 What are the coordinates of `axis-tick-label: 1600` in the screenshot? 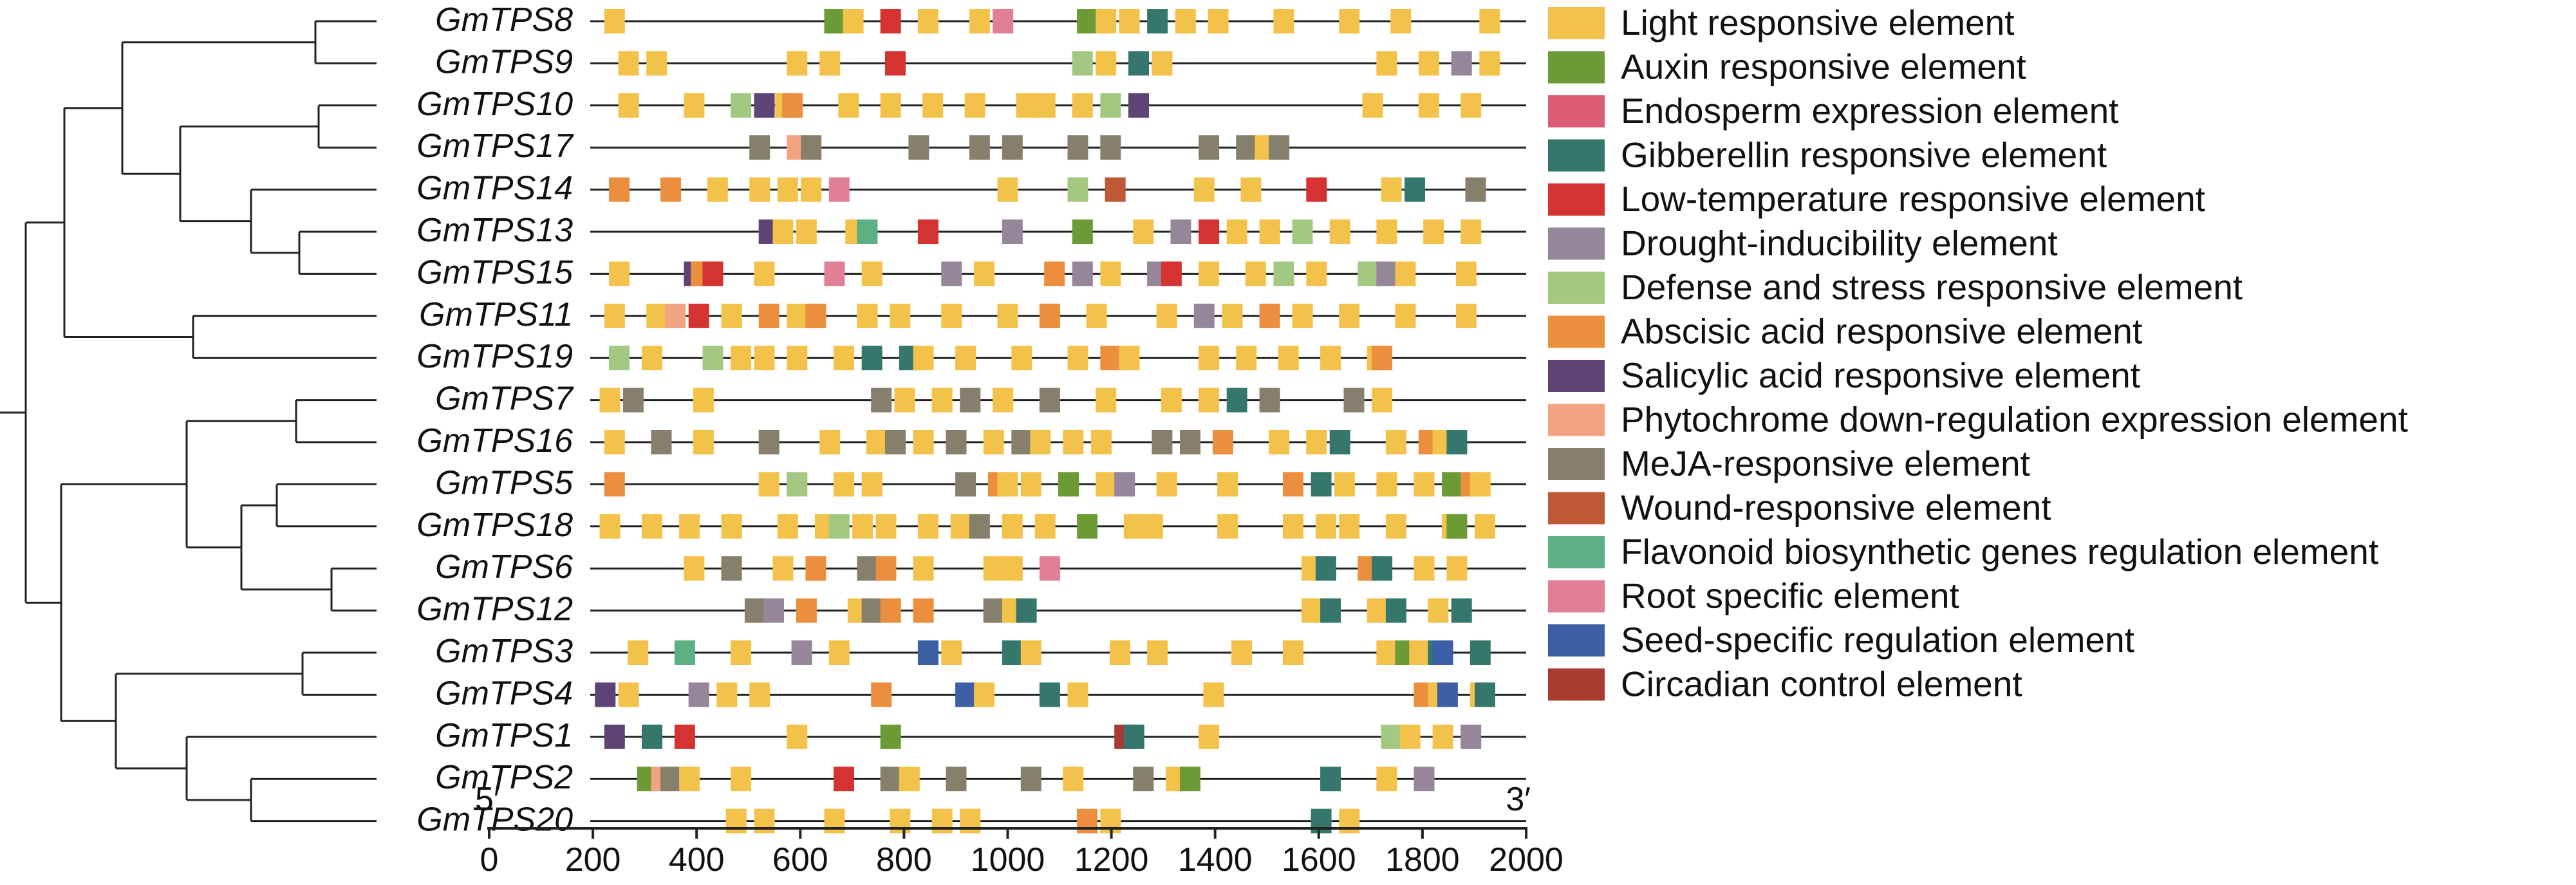 It's located at (1319, 860).